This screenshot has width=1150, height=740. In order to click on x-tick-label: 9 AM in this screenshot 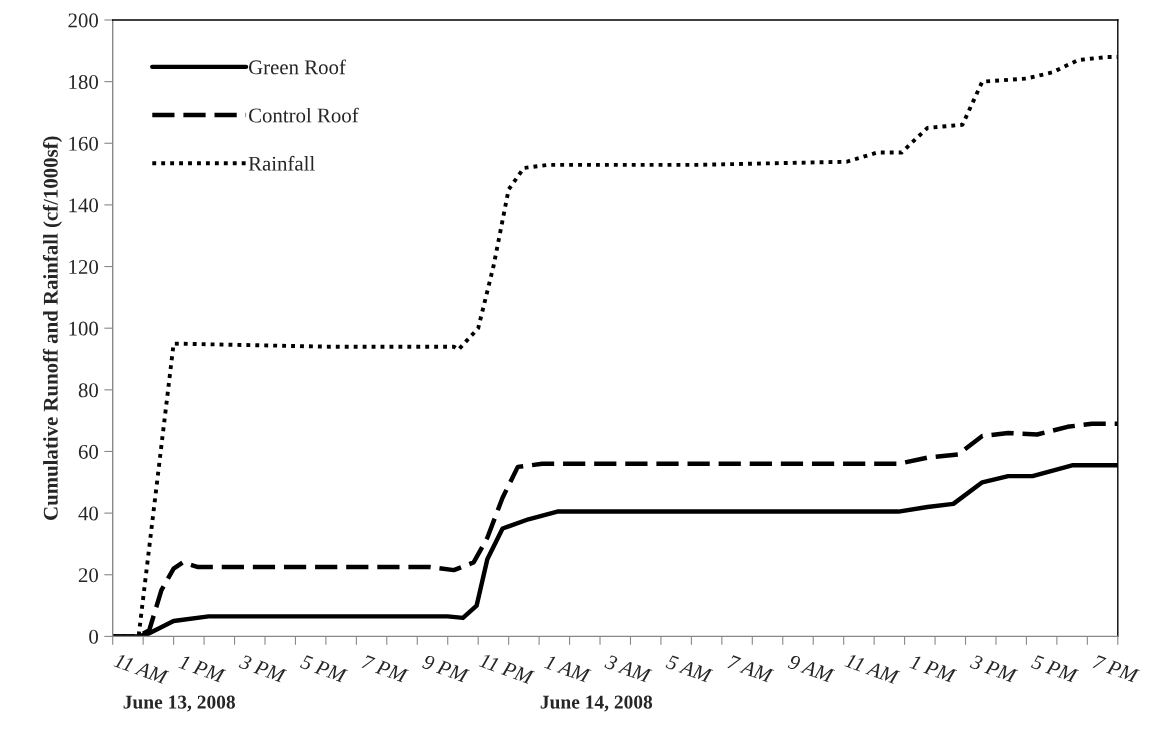, I will do `click(811, 669)`.